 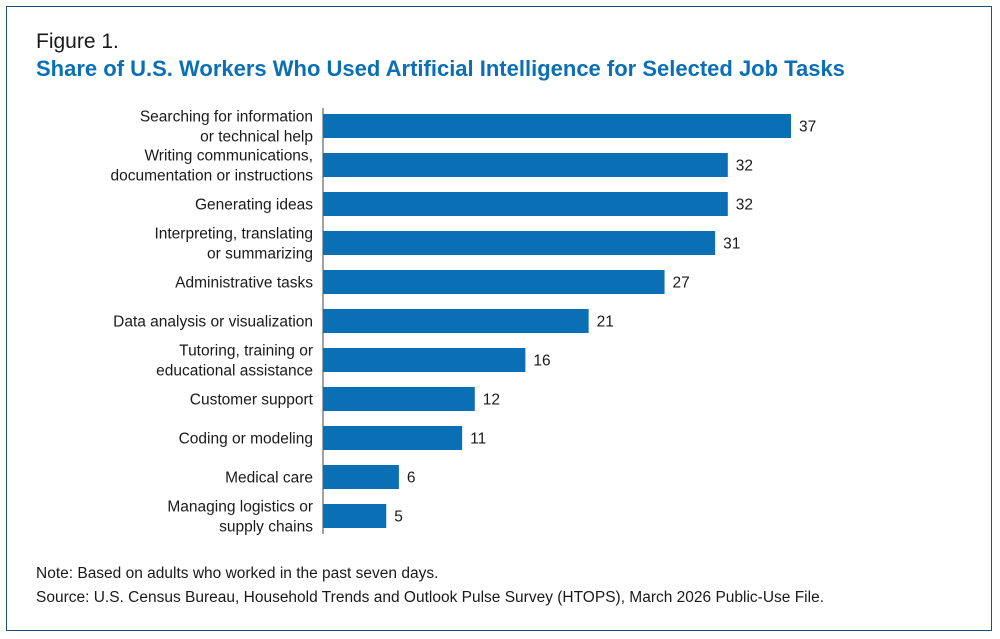 I want to click on data-label: 31, so click(x=731, y=244).